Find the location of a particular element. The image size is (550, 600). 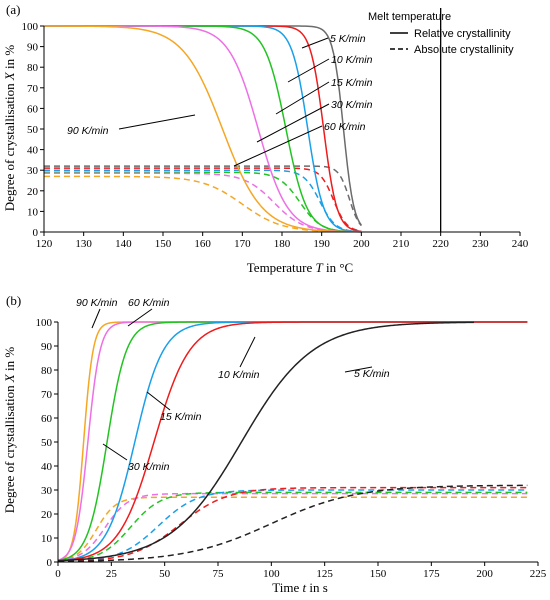

annotation-label-b: 10 K/min is located at coordinates (239, 375).